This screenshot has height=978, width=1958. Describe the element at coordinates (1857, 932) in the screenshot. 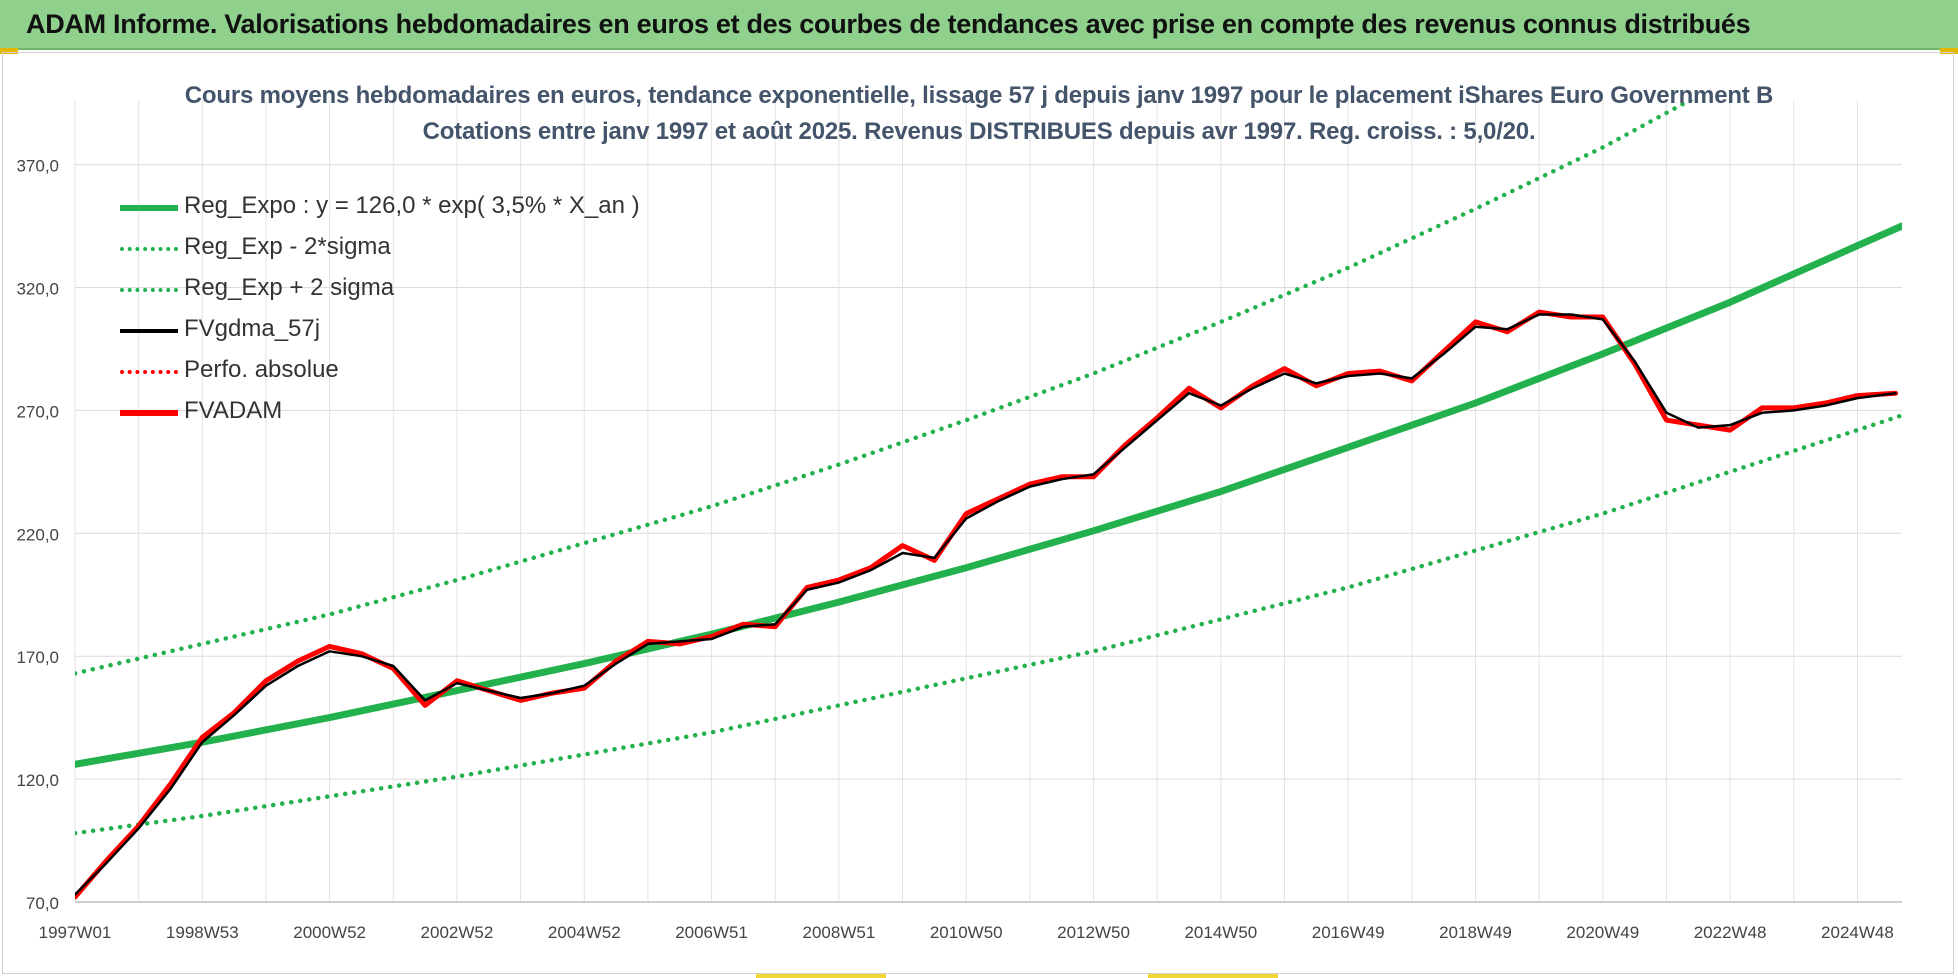

I see `x-tick-label: 2024W48` at that location.